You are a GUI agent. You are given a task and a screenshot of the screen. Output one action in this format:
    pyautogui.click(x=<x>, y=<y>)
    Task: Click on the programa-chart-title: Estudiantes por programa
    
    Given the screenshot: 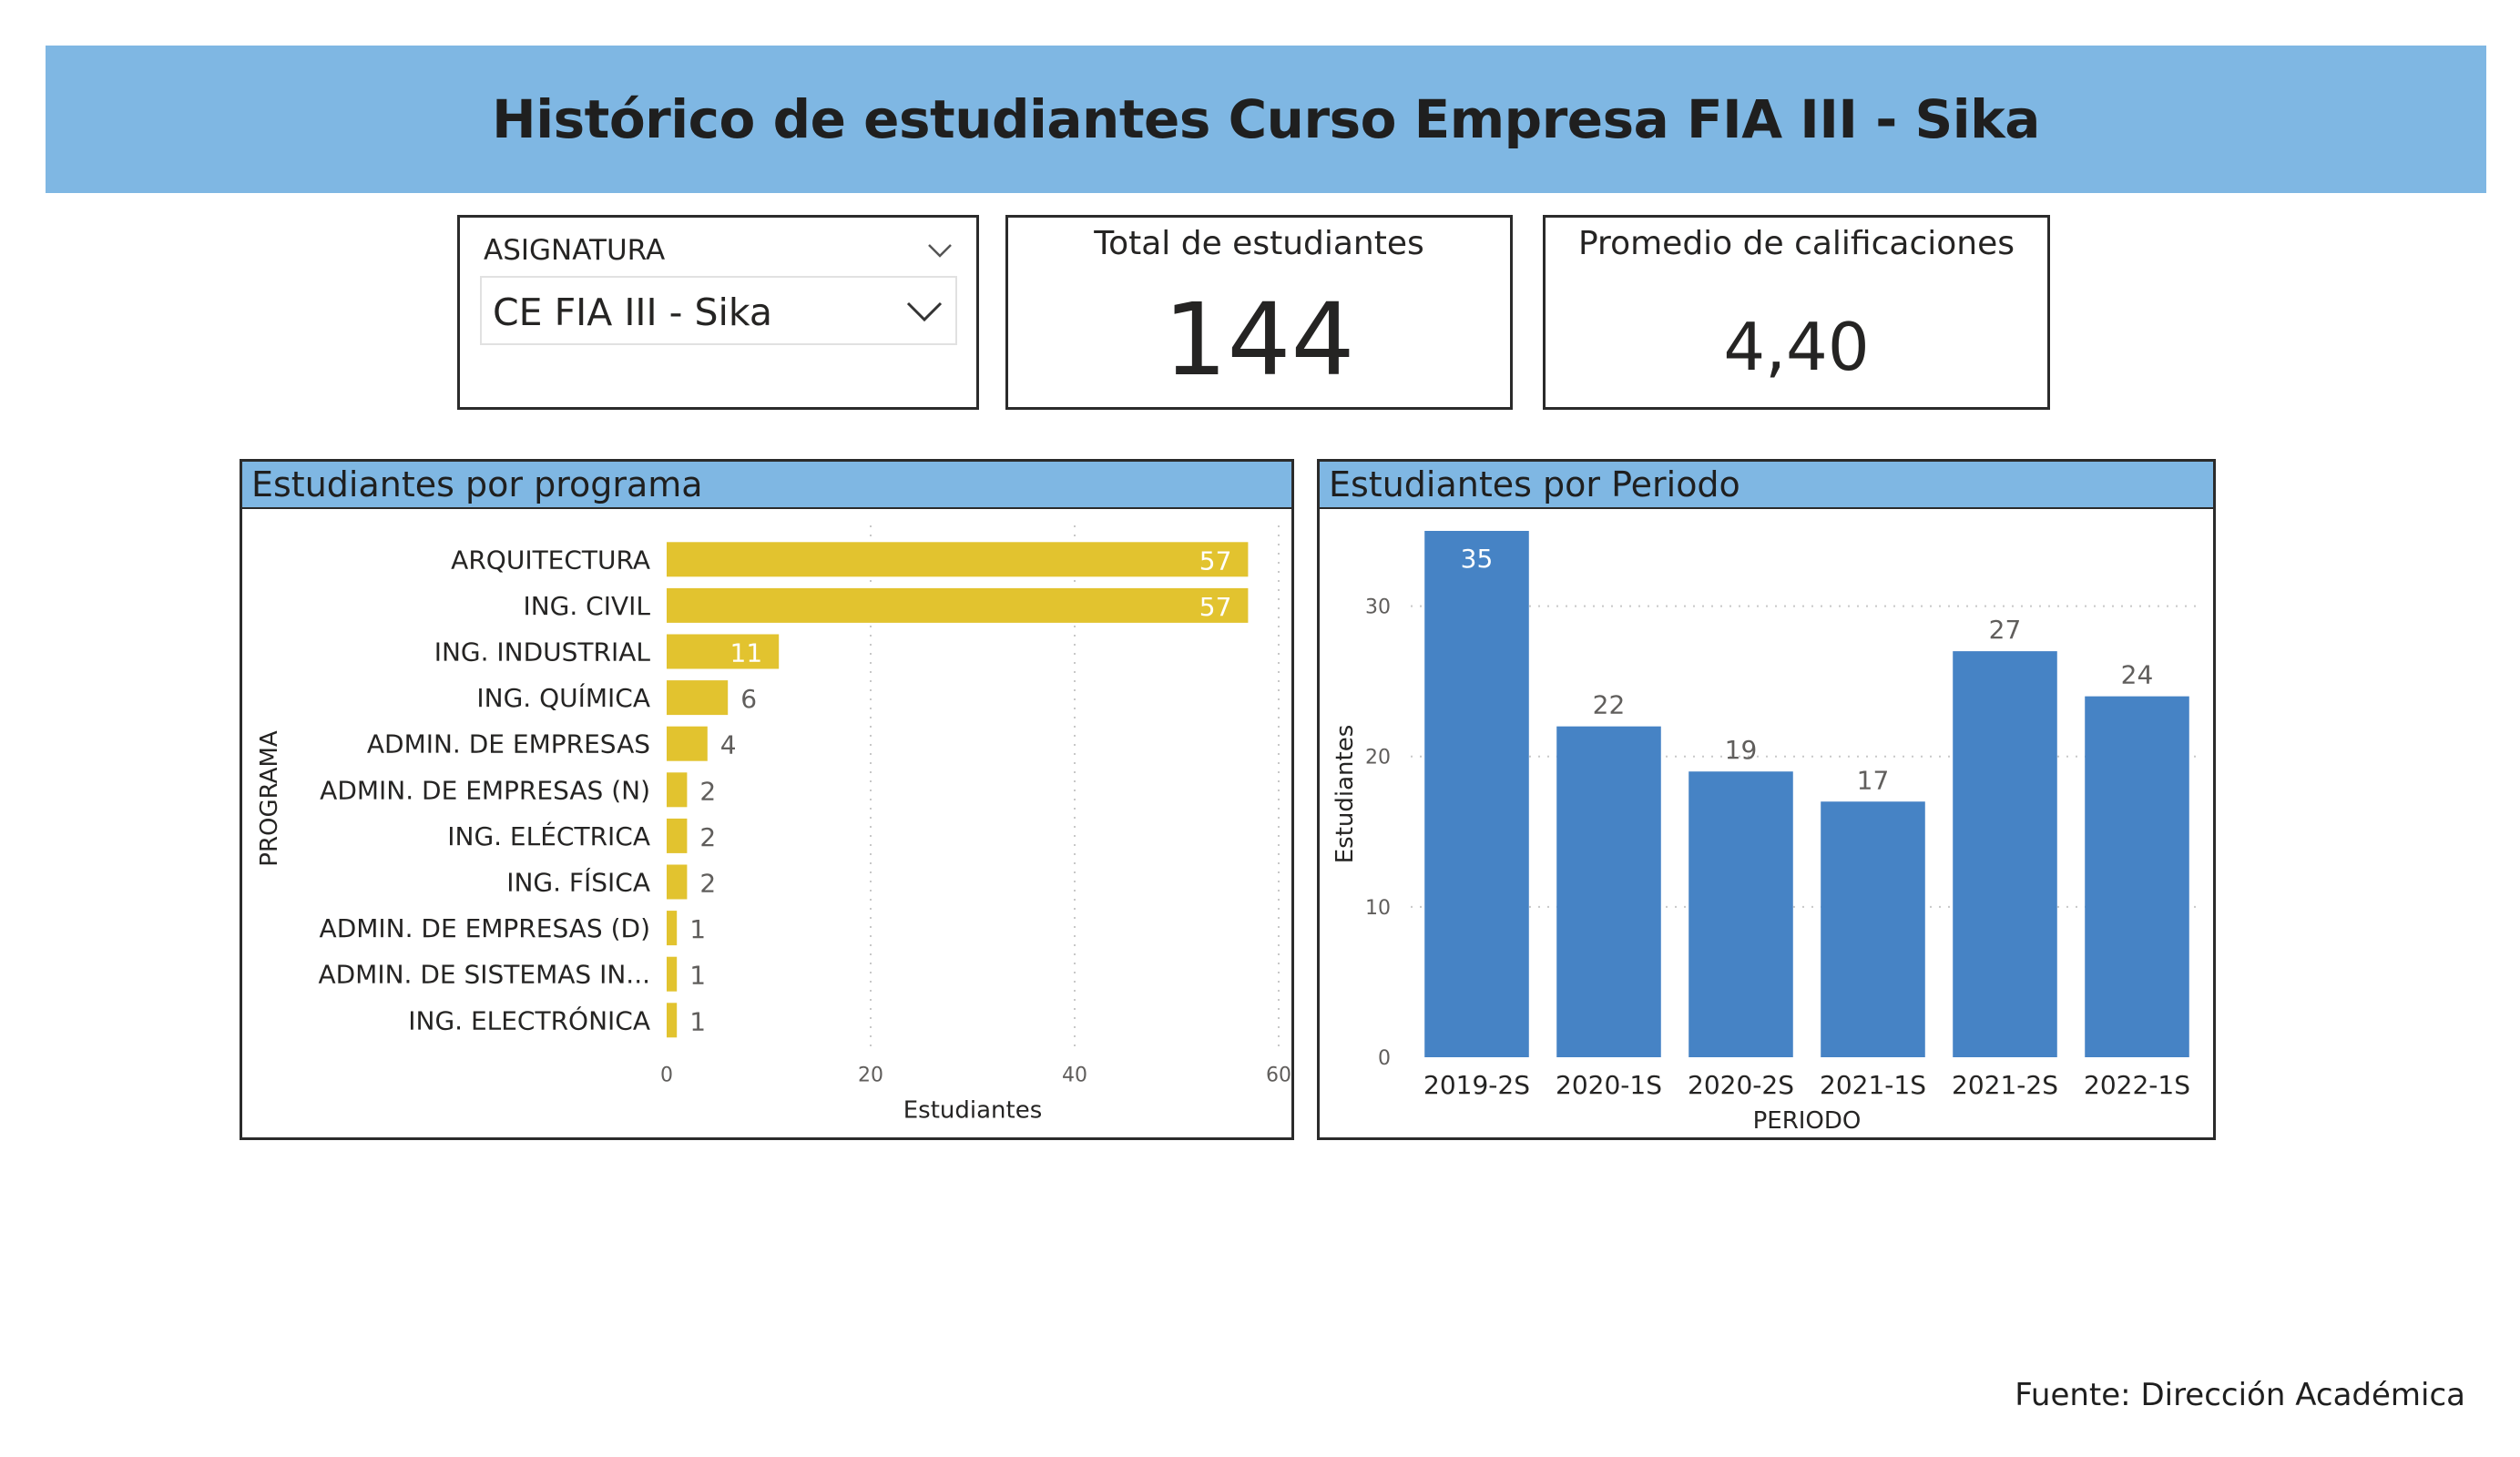 What is the action you would take?
    pyautogui.click(x=766, y=485)
    